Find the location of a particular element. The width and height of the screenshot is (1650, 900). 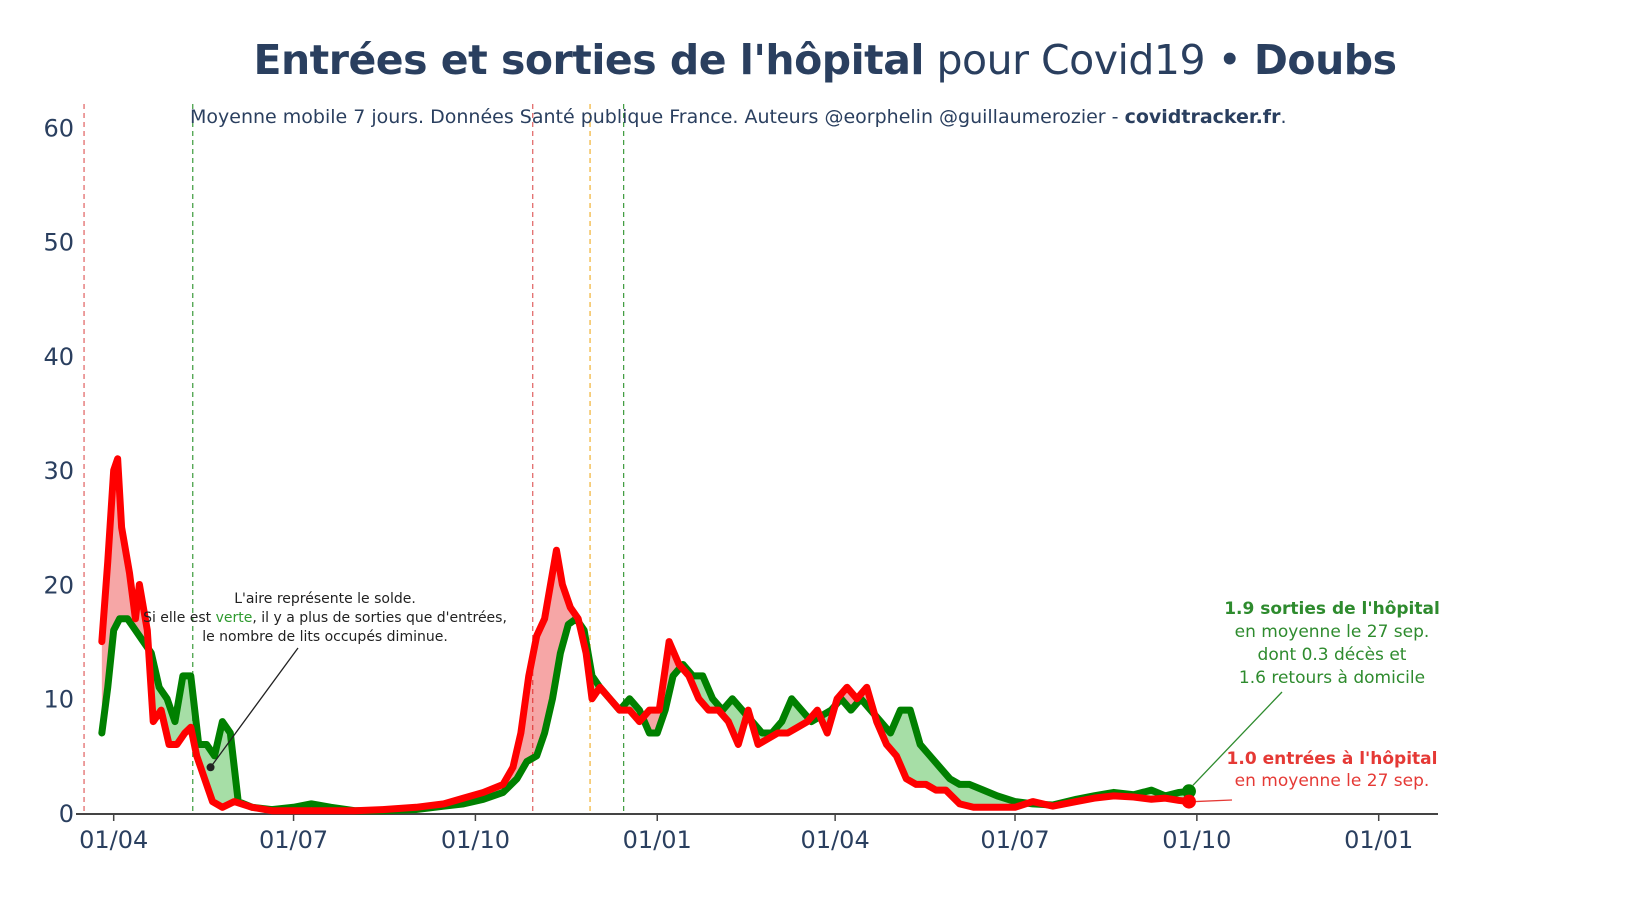

y-tick-label: 30 is located at coordinates (58, 471).